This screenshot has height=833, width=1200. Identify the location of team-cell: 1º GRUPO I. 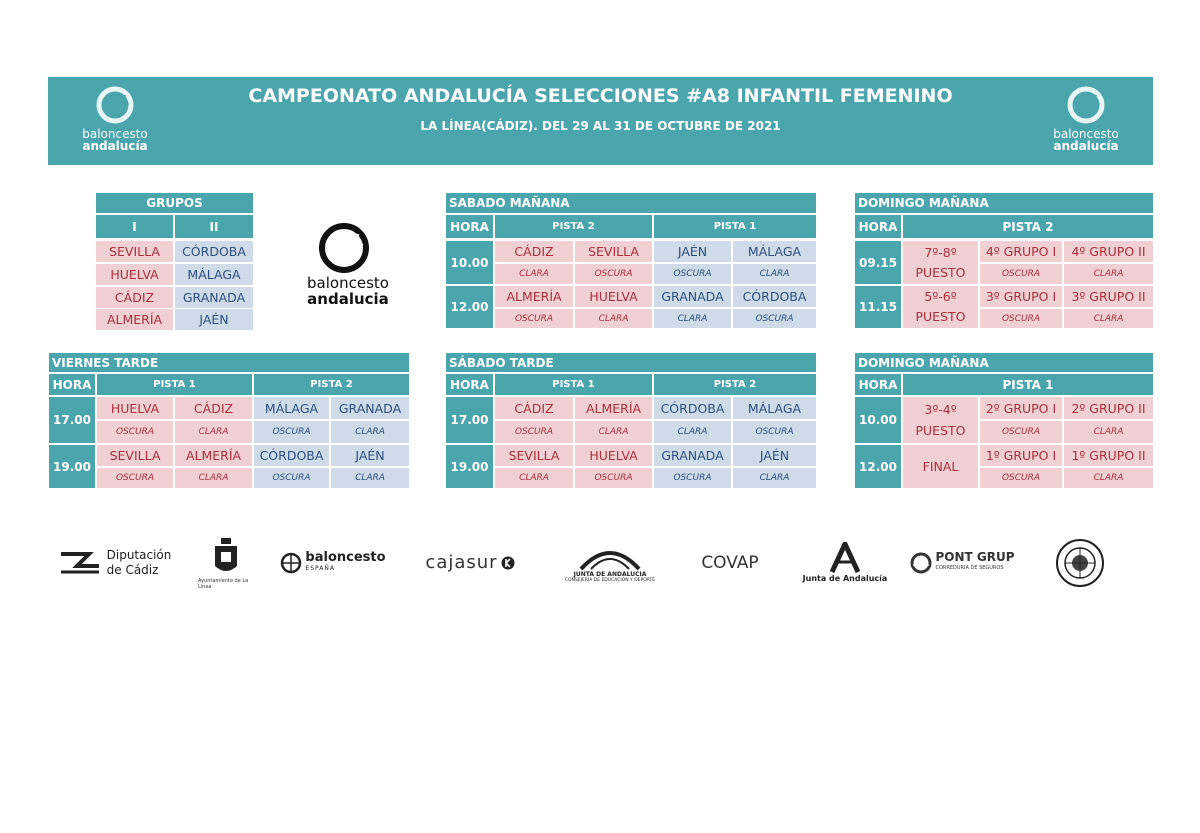
(1021, 455).